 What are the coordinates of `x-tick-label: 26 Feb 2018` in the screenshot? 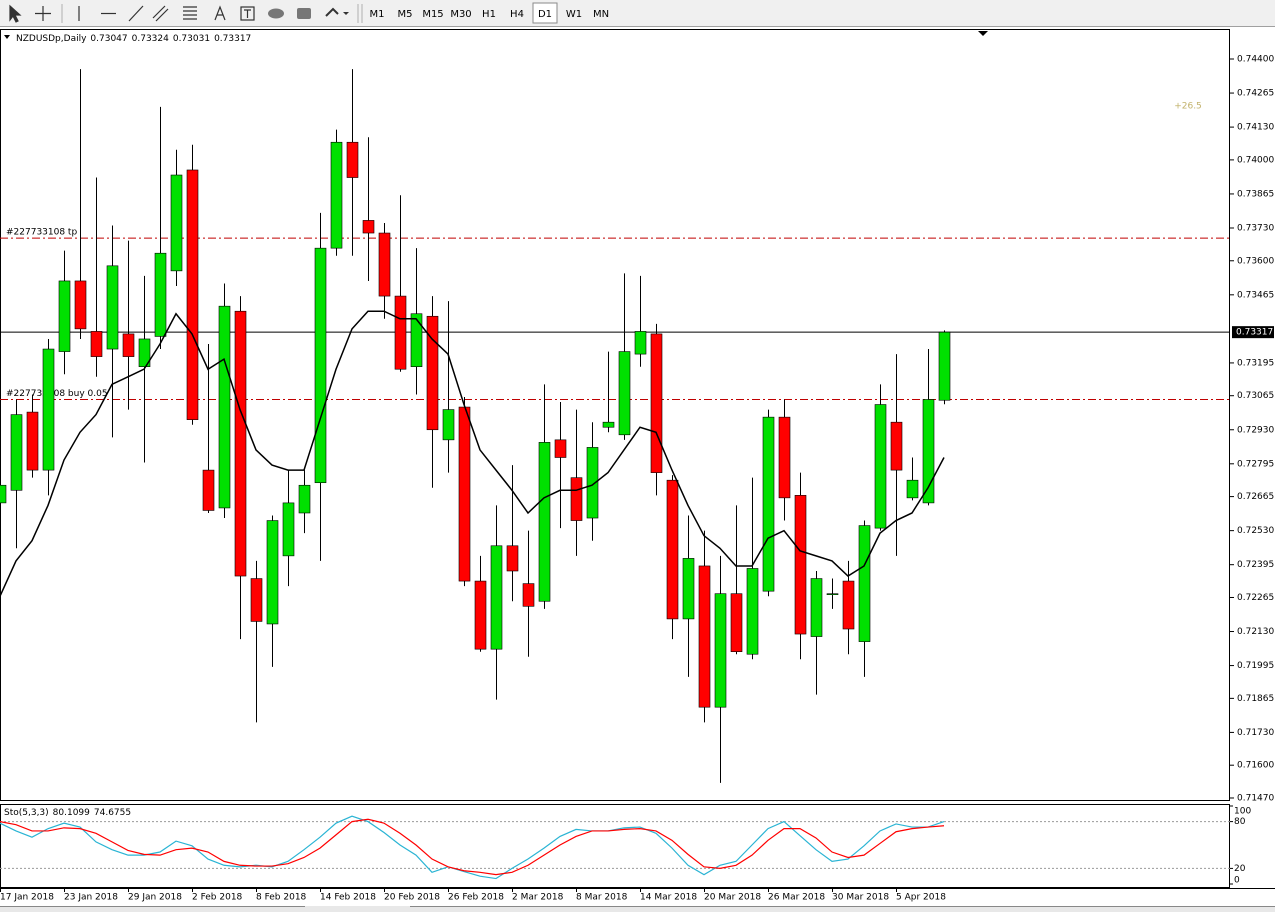 It's located at (476, 898).